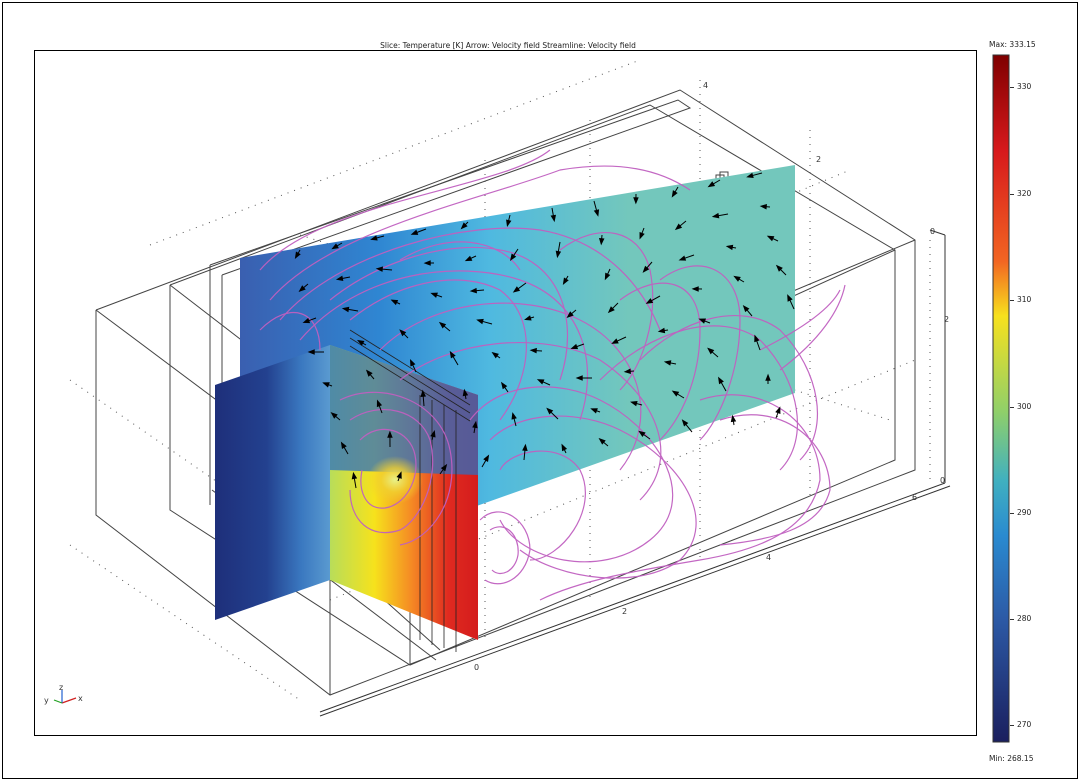 The image size is (1082, 783). Describe the element at coordinates (818, 159) in the screenshot. I see `y-tick-2: 2` at that location.